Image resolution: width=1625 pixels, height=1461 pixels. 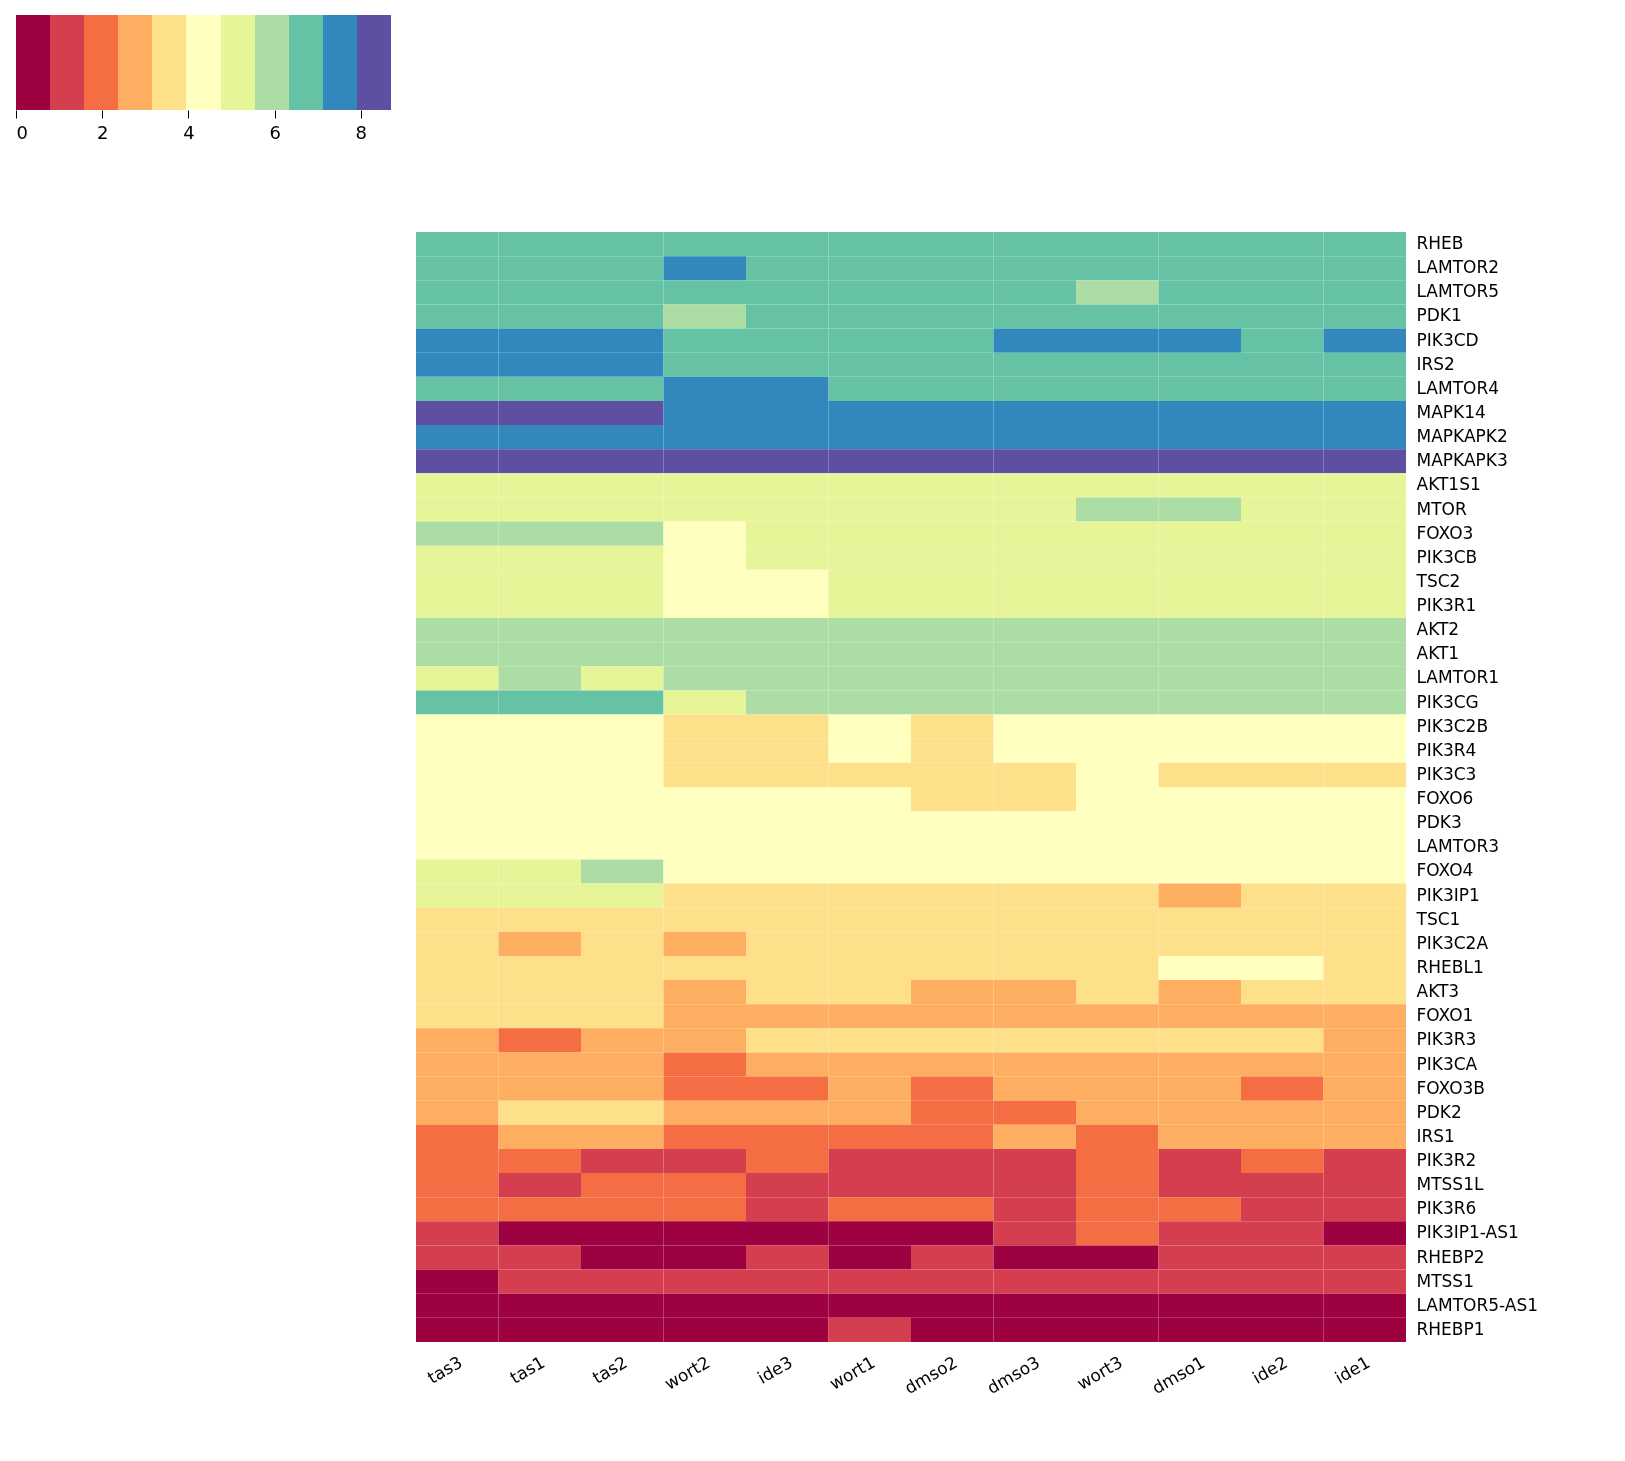 What do you see at coordinates (1452, 942) in the screenshot?
I see `y-tick-label: PIK3C2A` at bounding box center [1452, 942].